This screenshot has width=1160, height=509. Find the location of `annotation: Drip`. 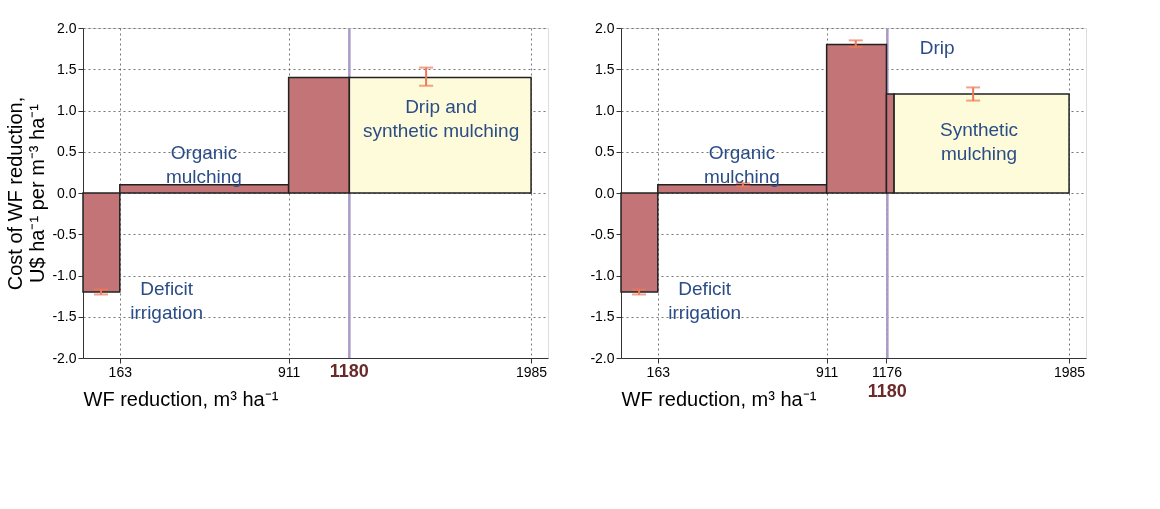

annotation: Drip is located at coordinates (937, 47).